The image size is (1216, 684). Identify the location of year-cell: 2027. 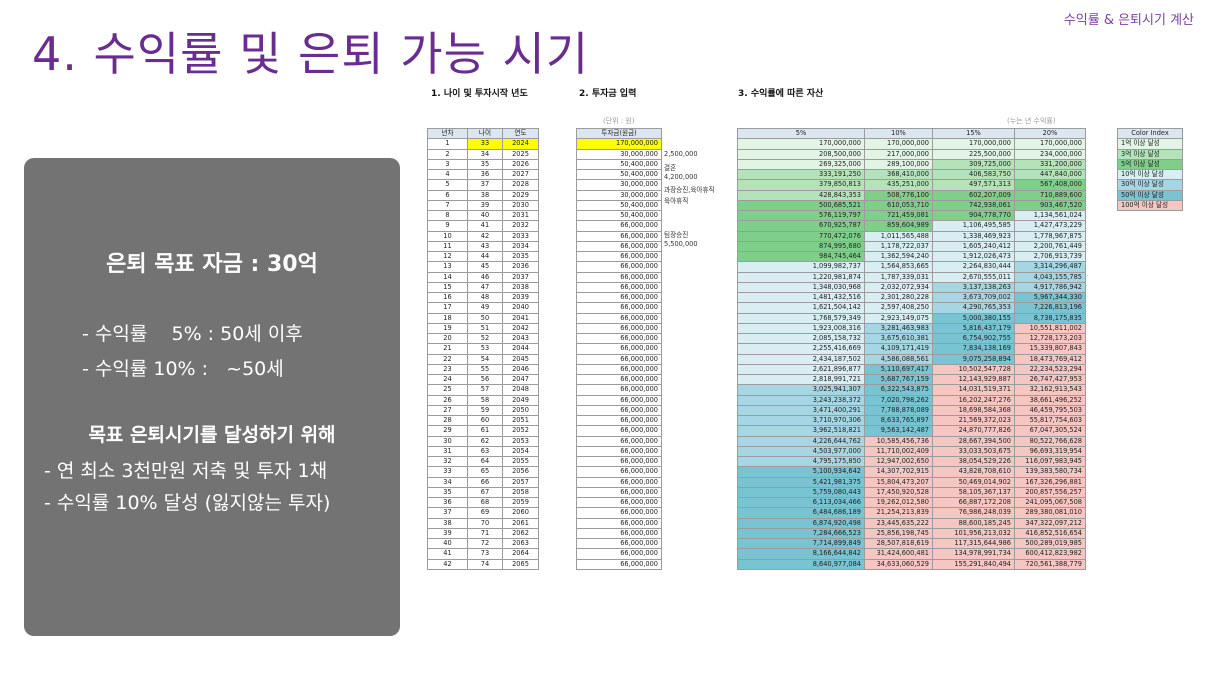
(520, 174).